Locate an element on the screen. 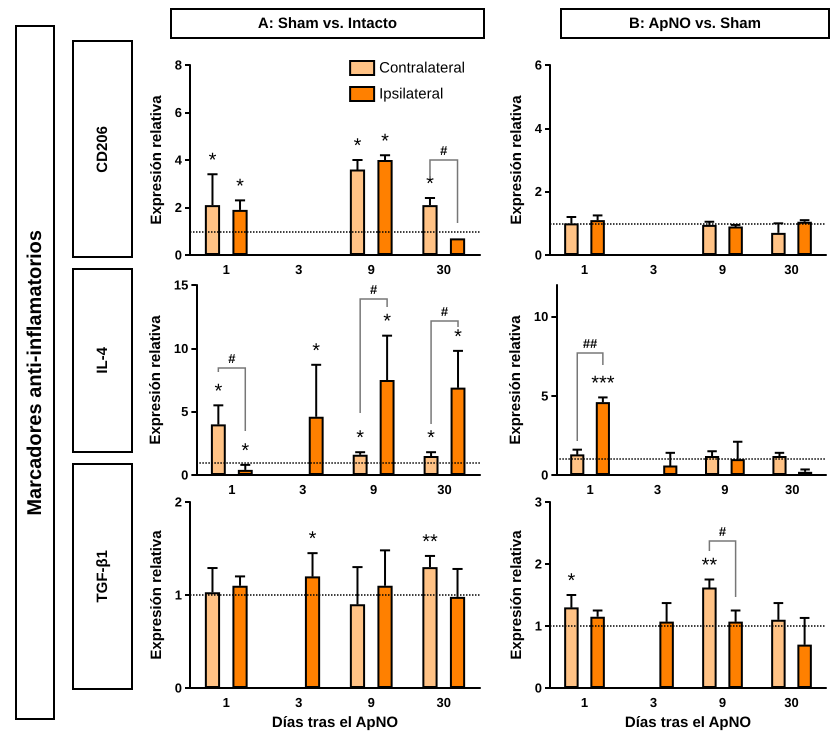  chart-title: A: Sham vs. Intacto is located at coordinates (328, 23).